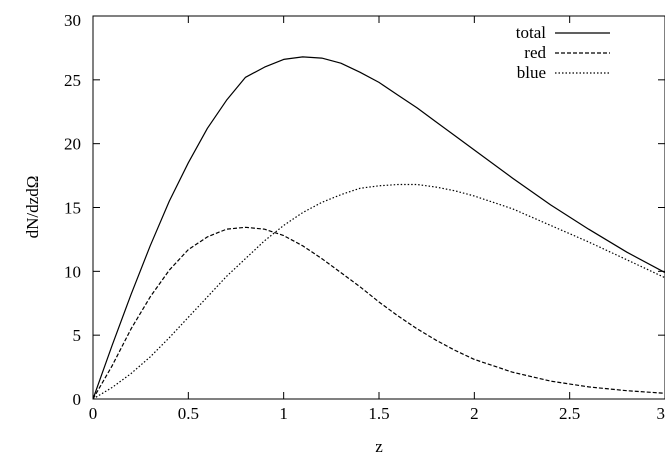 The width and height of the screenshot is (665, 459). What do you see at coordinates (661, 413) in the screenshot?
I see `x-tick-label: 3` at bounding box center [661, 413].